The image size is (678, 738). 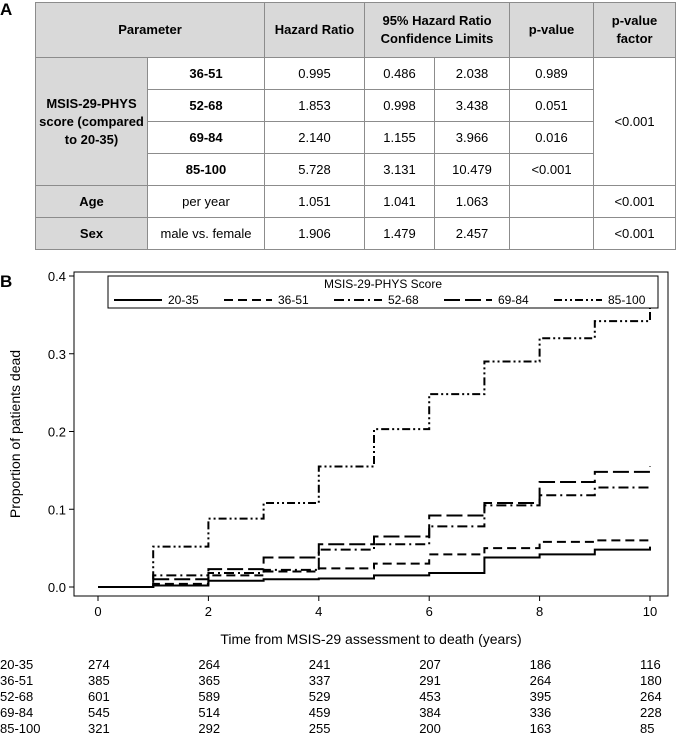 I want to click on legend-entry-85-100: 85-100, so click(x=627, y=300).